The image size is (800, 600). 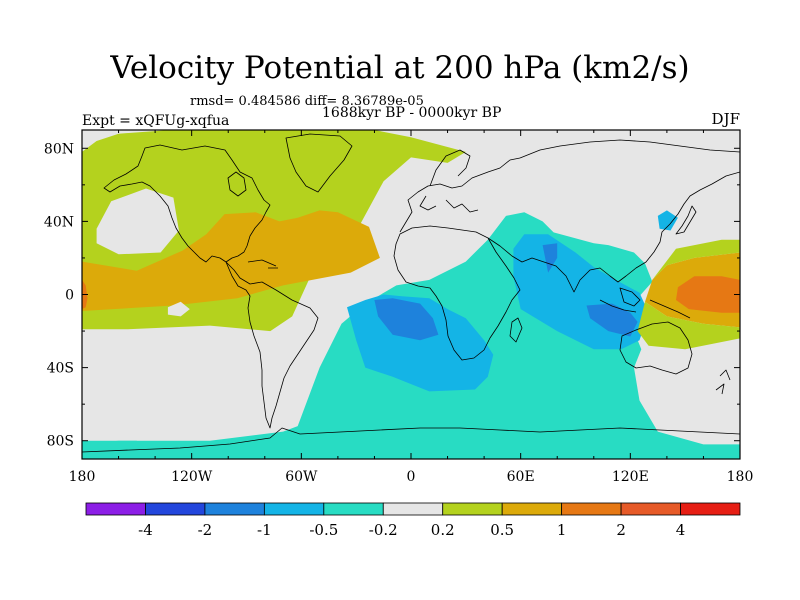 I want to click on season-label: DJF, so click(x=725, y=119).